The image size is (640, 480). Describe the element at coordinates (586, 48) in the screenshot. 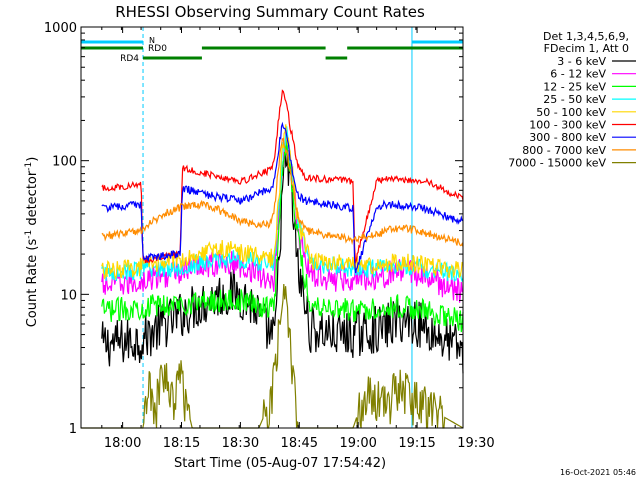

I see `legend-header-2: FDecim 1, Att 0` at that location.